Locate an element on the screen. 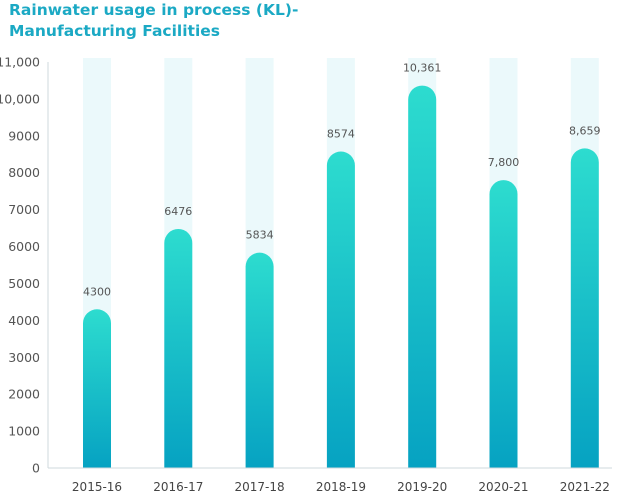 This screenshot has height=492, width=618. y-tick-label: 10,000 is located at coordinates (20, 98).